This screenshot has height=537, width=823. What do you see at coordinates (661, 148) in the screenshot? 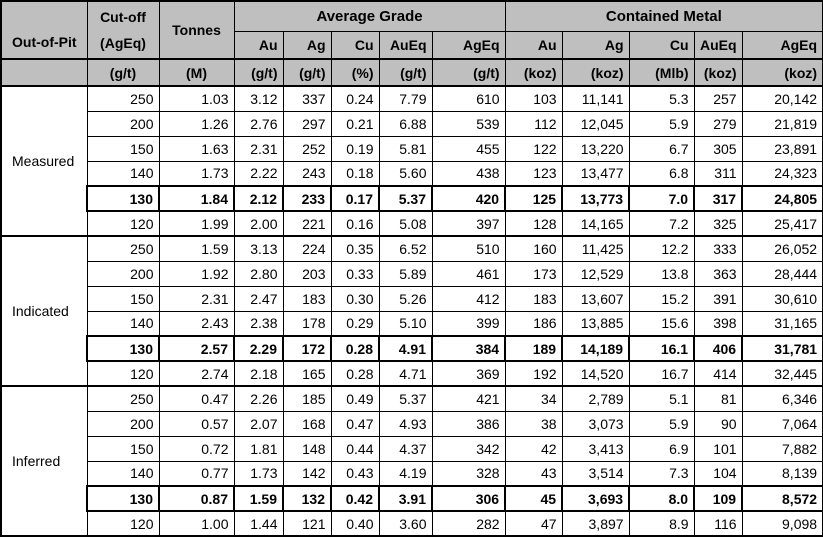
I see `data-cell: 6.7` at bounding box center [661, 148].